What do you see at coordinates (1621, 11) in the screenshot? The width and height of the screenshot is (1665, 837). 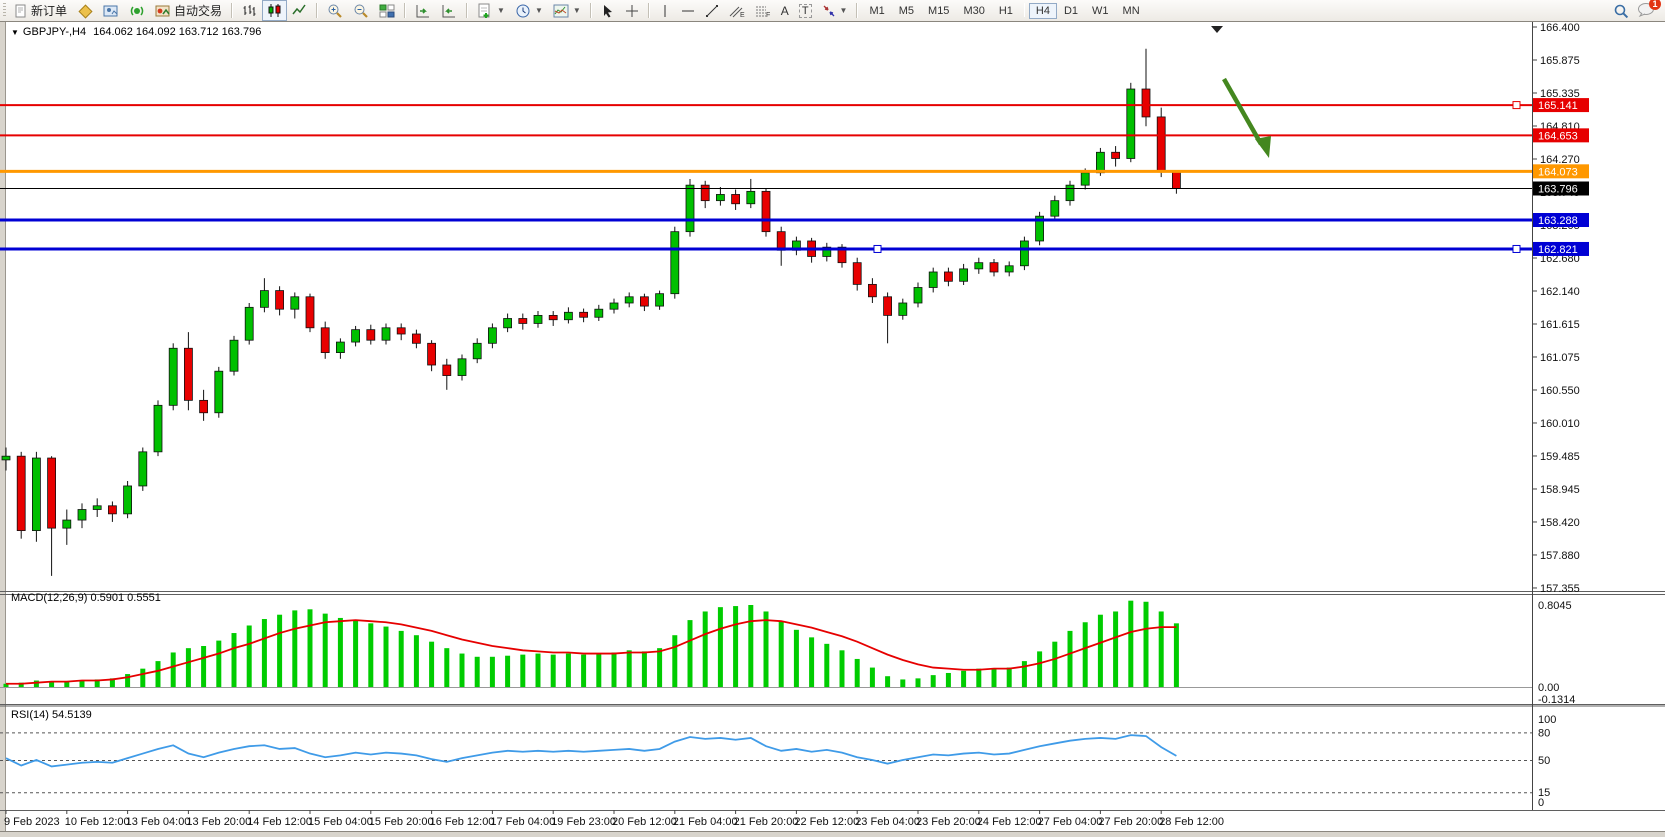 I see `search-icon` at bounding box center [1621, 11].